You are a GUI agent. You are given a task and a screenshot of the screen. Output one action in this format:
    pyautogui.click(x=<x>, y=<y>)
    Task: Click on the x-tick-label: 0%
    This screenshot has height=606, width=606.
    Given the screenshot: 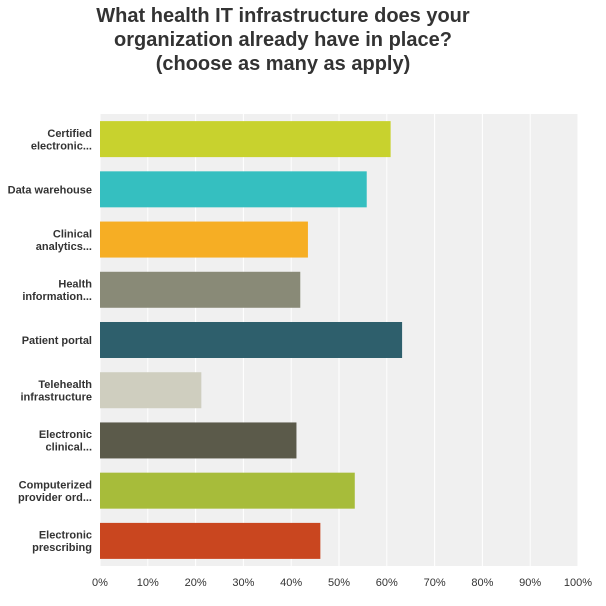 What is the action you would take?
    pyautogui.click(x=100, y=583)
    